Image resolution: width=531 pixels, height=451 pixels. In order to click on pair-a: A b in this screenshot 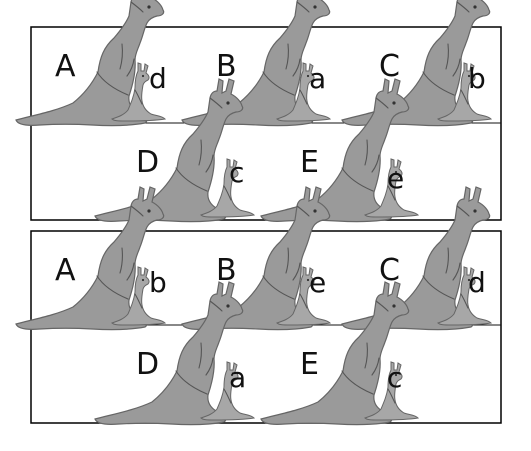, I will do `click(91, 258)`.